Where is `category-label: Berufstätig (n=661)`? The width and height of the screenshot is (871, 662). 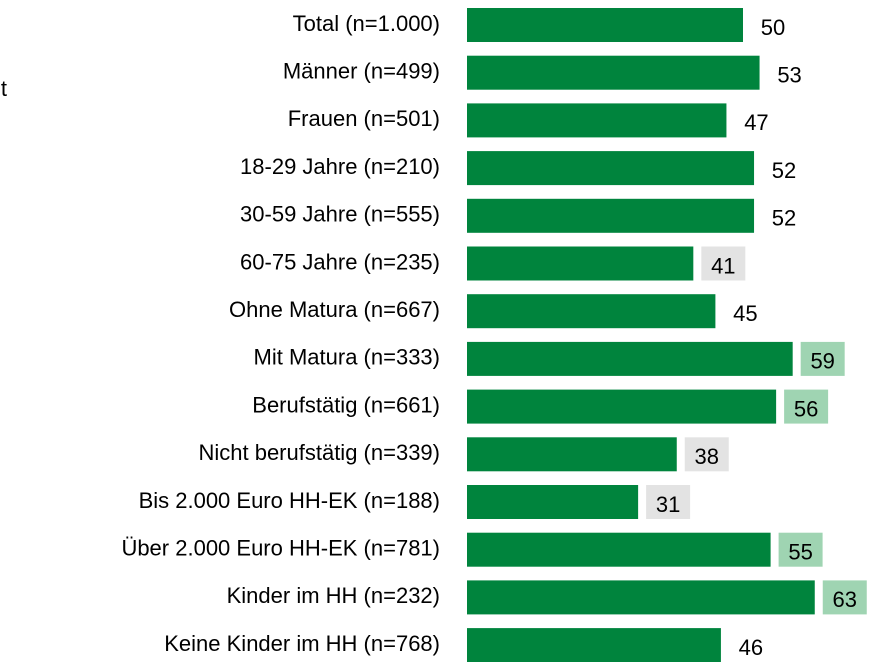
category-label: Berufstätig (n=661) is located at coordinates (346, 404).